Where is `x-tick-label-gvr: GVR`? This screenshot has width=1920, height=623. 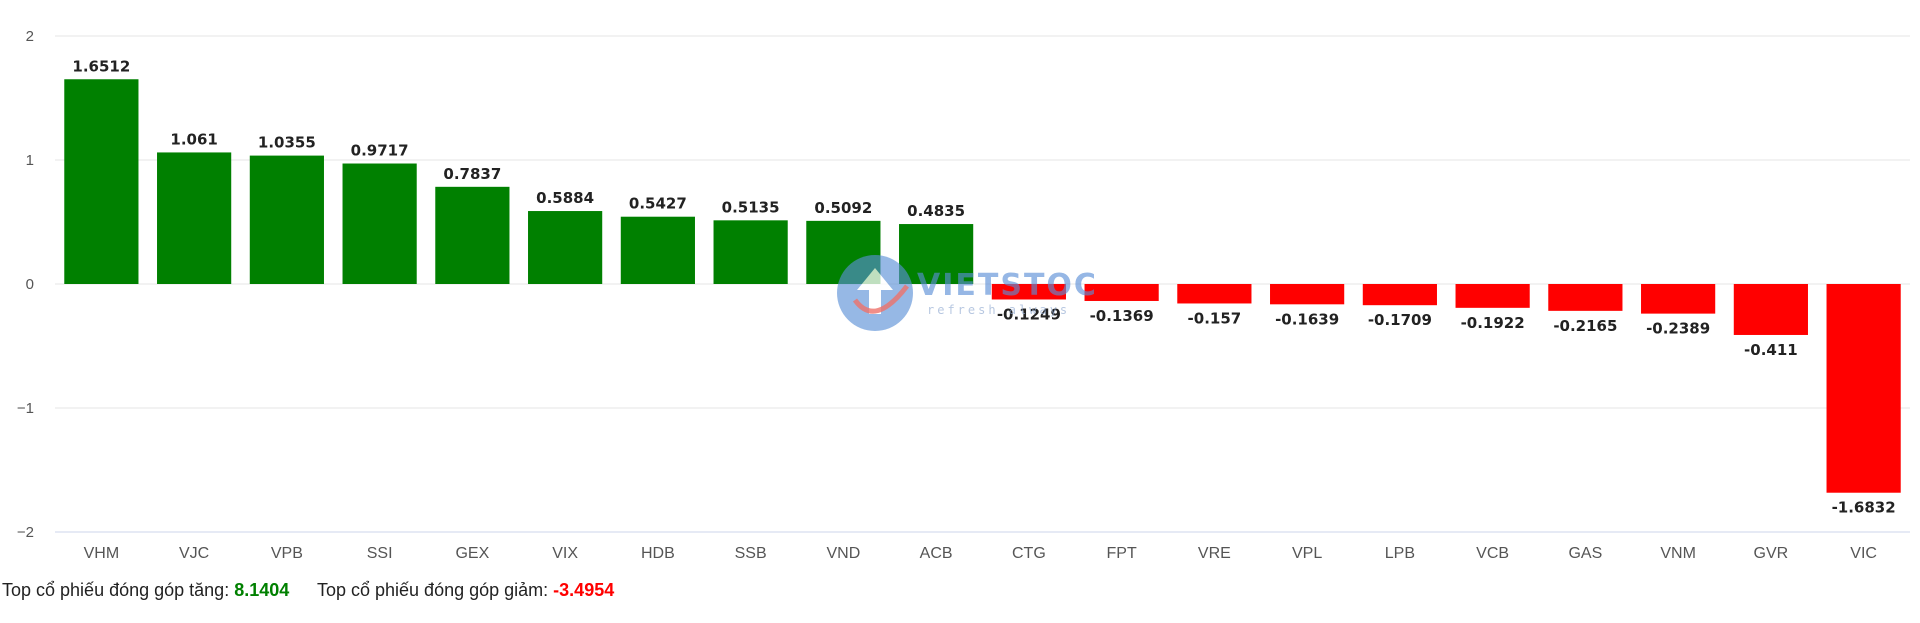
x-tick-label-gvr: GVR is located at coordinates (1771, 553).